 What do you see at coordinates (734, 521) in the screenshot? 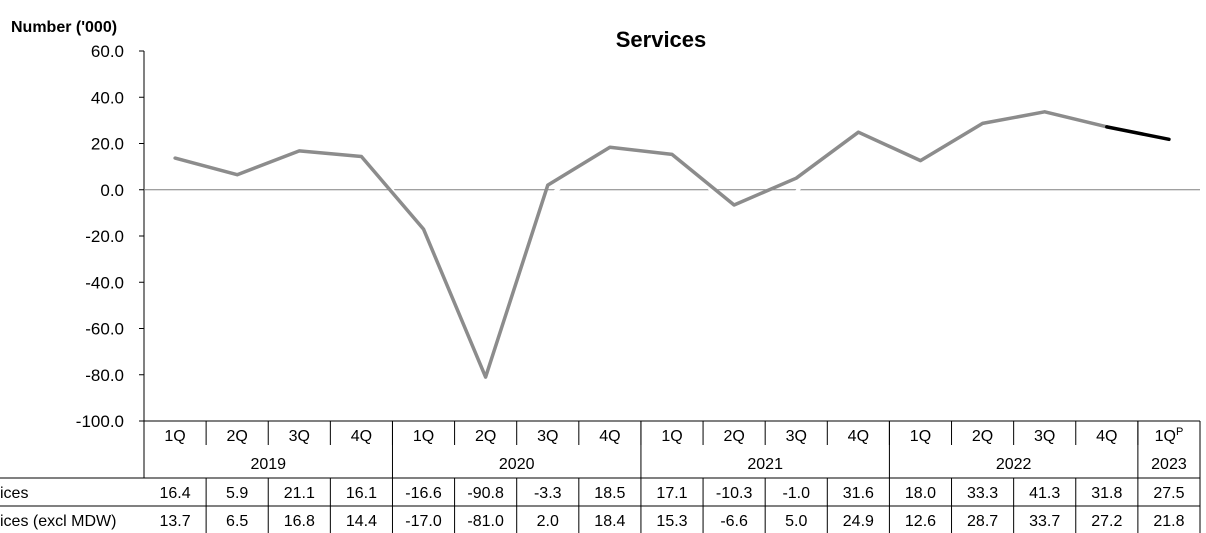
I see `data-label: -6.6` at bounding box center [734, 521].